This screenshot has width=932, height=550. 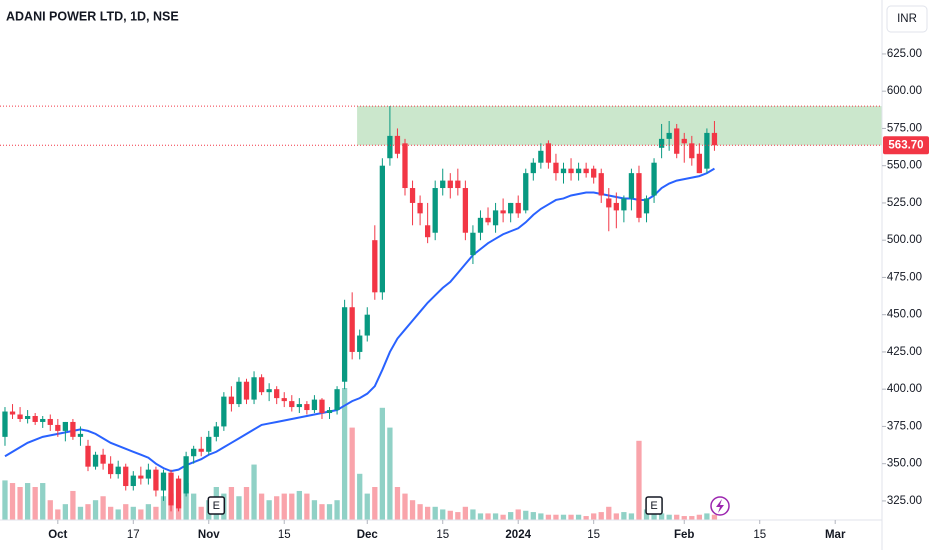 I want to click on x-tick-label: Oct, so click(x=57, y=535).